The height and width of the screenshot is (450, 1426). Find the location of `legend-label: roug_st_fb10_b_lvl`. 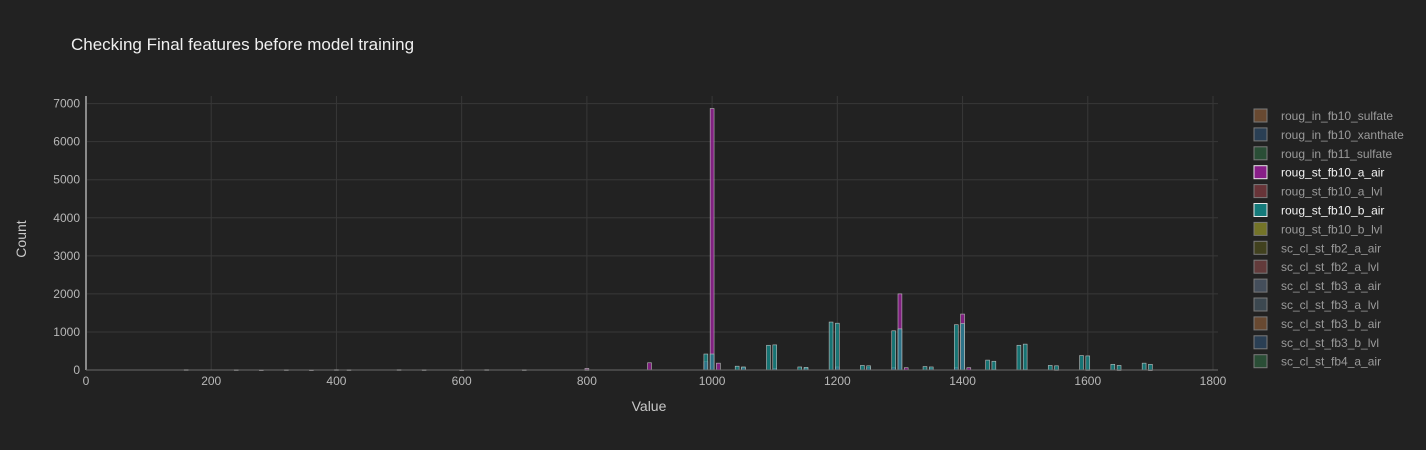

legend-label: roug_st_fb10_b_lvl is located at coordinates (1331, 229).